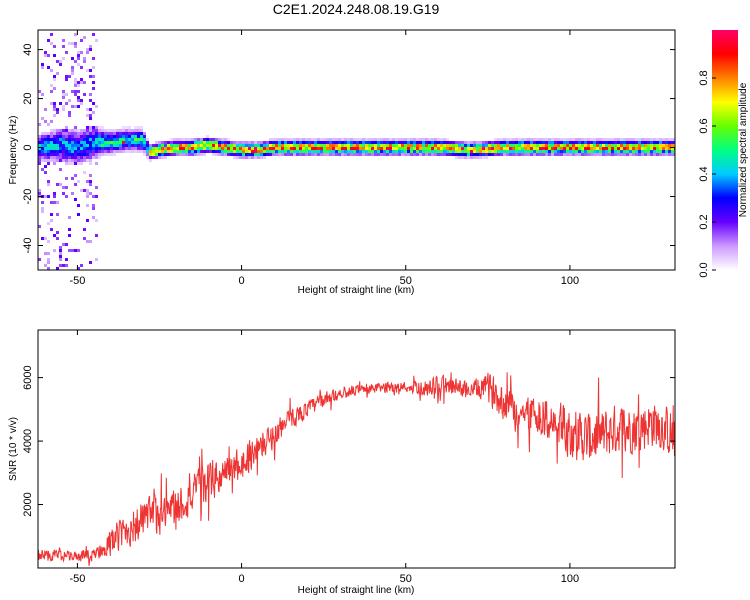 Image resolution: width=750 pixels, height=600 pixels. I want to click on spectrogram-y-tick-label: 0, so click(28, 147).